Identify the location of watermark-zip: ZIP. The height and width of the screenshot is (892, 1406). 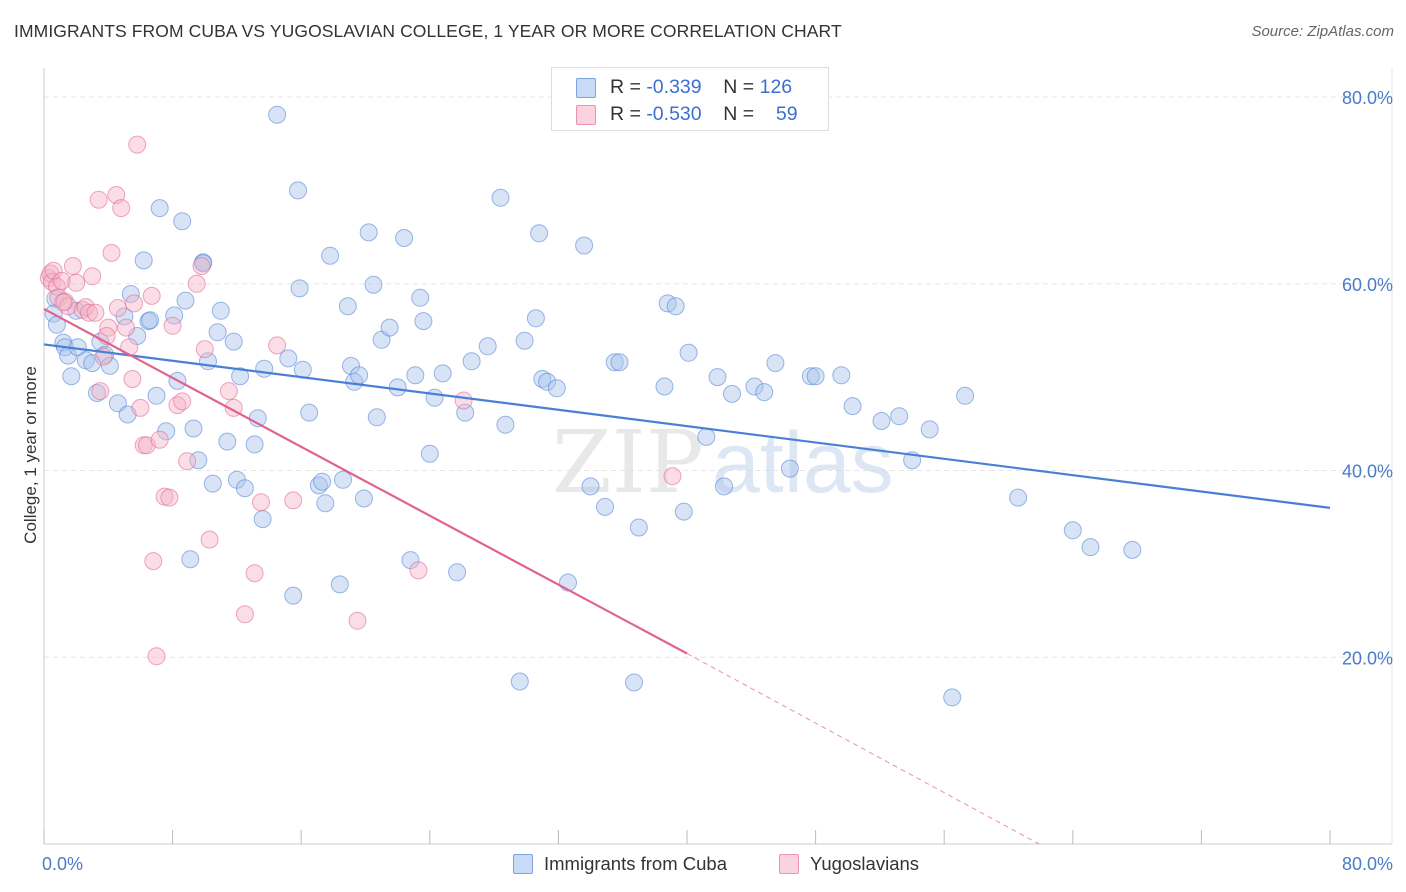
(628, 463).